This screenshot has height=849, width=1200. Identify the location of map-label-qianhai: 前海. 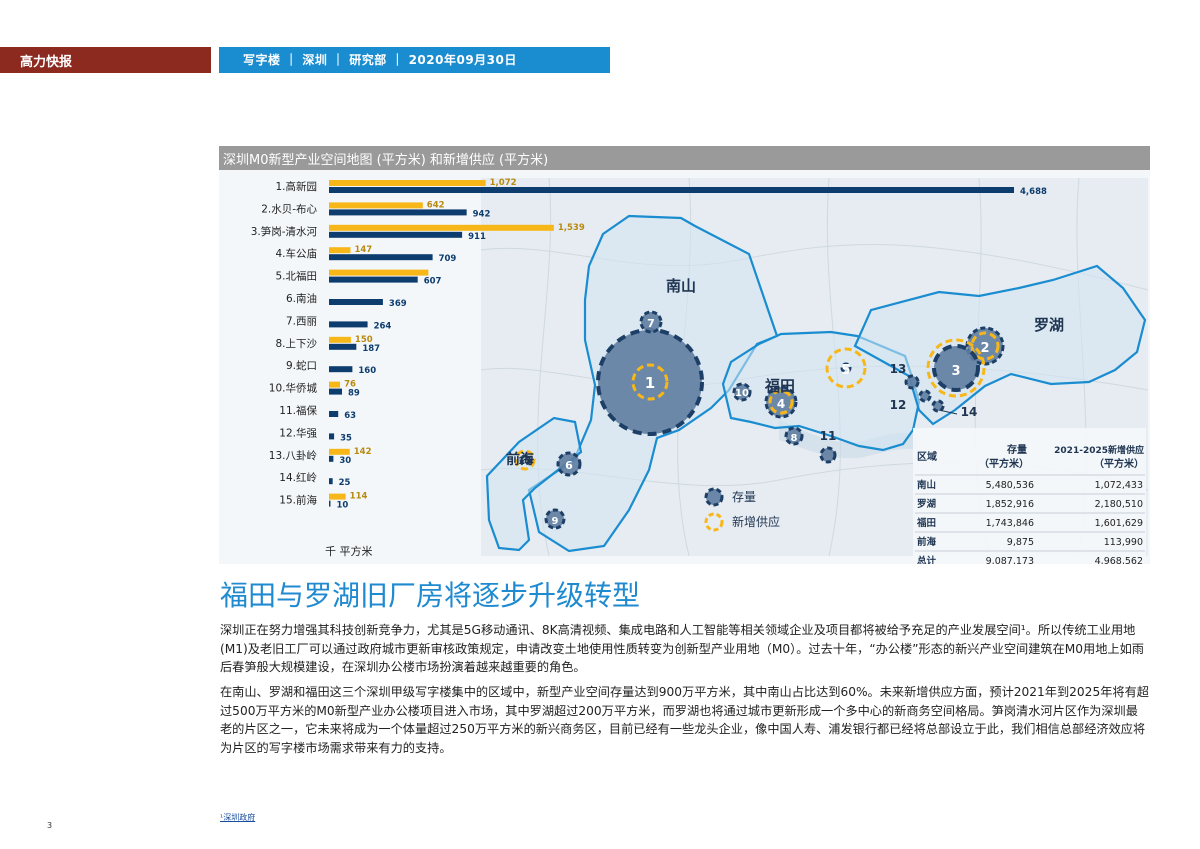
(520, 459).